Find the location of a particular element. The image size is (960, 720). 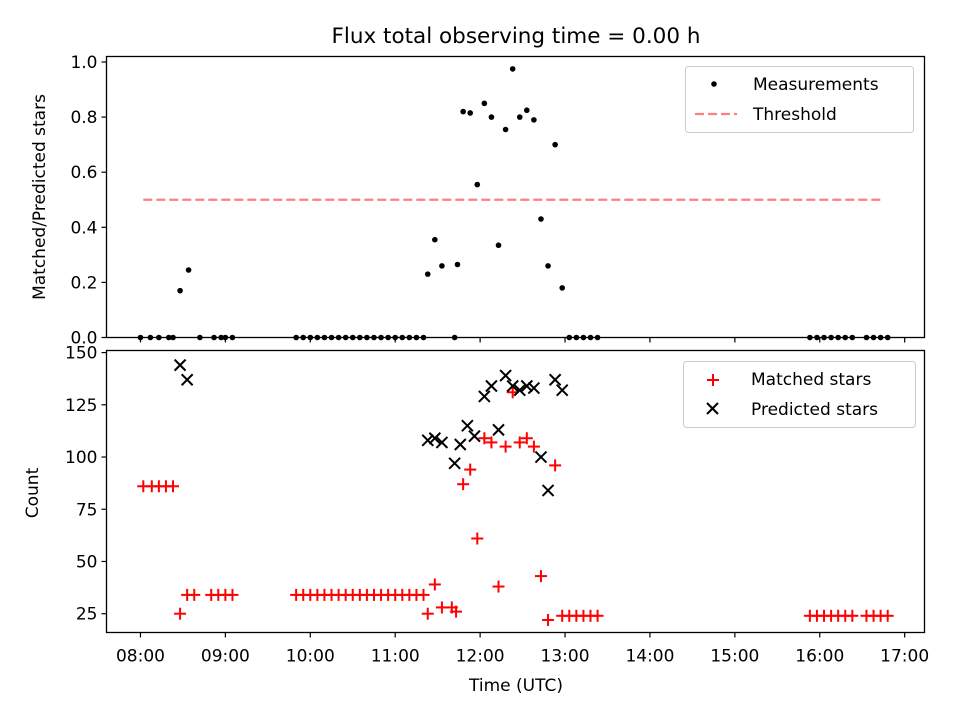

x-tick-label: 11:00 is located at coordinates (395, 657).